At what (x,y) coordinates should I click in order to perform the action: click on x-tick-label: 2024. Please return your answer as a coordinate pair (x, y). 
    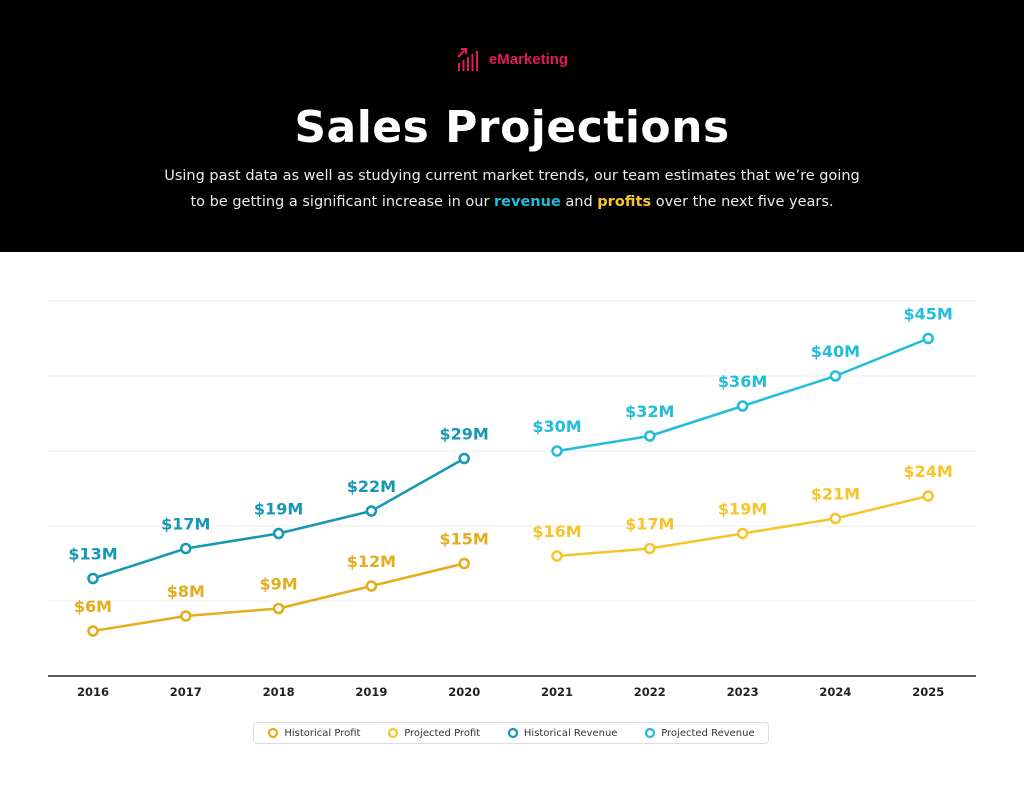
    Looking at the image, I should click on (835, 692).